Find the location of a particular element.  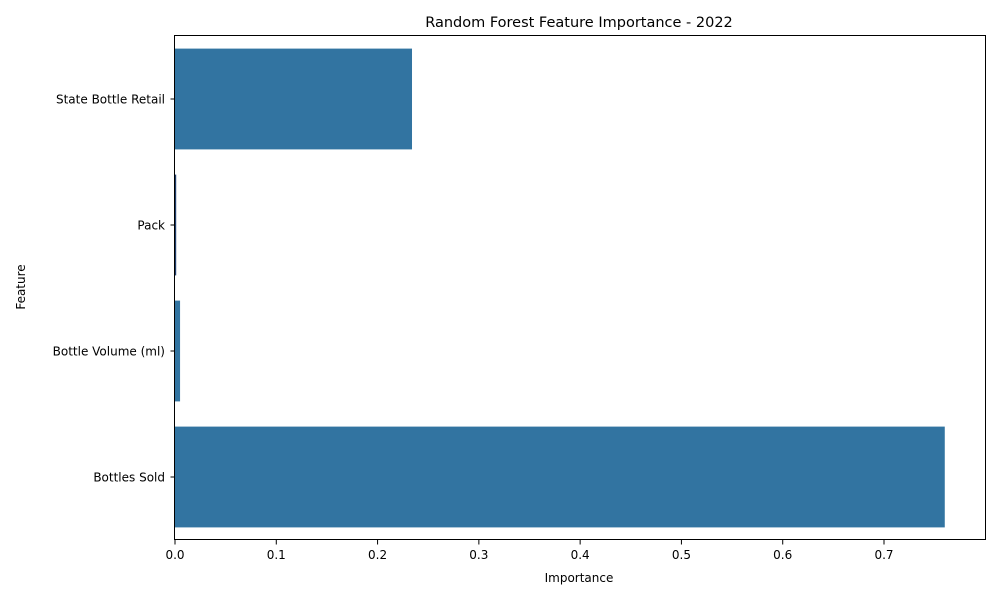

x-tick-label: 0.6 is located at coordinates (782, 555).